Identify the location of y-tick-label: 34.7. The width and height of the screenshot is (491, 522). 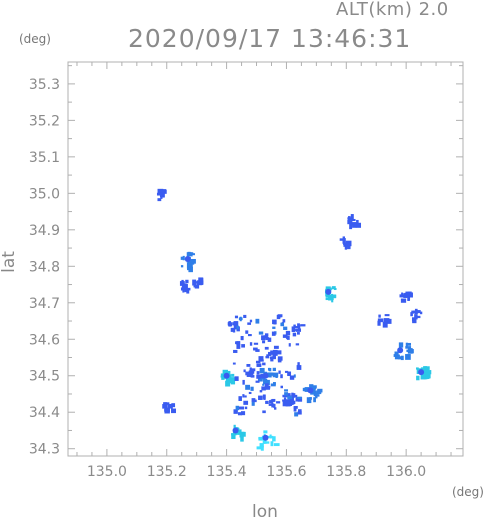
(44, 304).